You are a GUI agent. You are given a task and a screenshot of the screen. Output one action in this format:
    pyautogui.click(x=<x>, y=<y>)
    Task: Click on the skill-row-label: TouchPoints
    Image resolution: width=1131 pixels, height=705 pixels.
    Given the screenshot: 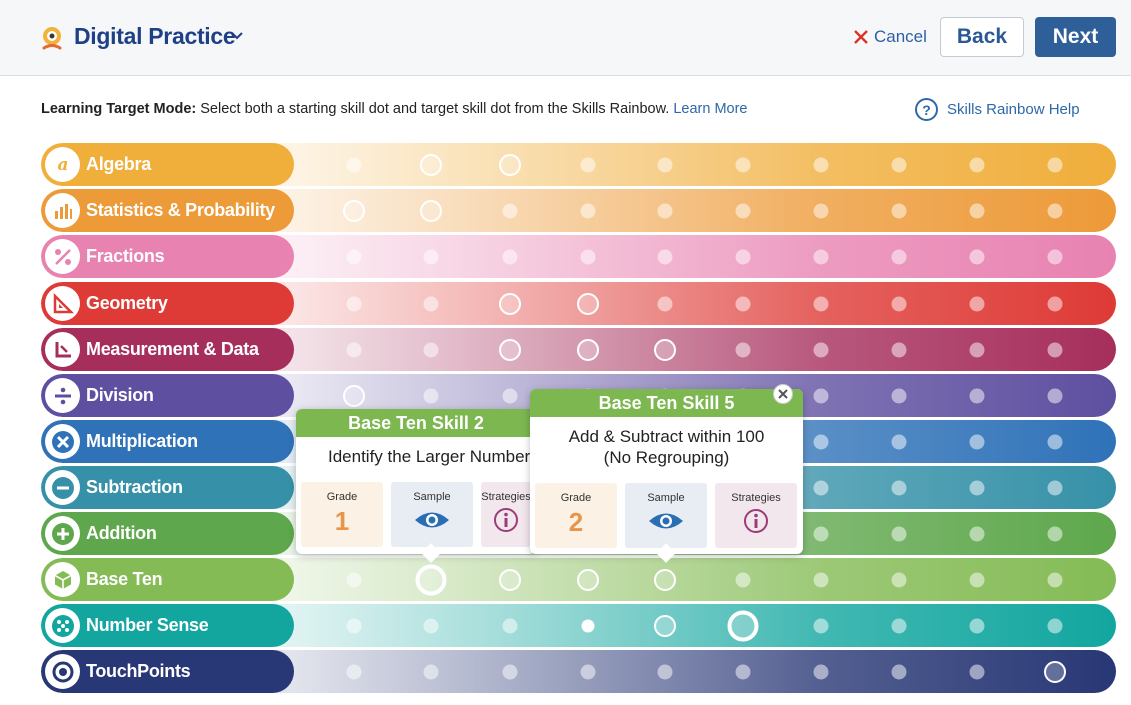 What is the action you would take?
    pyautogui.click(x=167, y=671)
    